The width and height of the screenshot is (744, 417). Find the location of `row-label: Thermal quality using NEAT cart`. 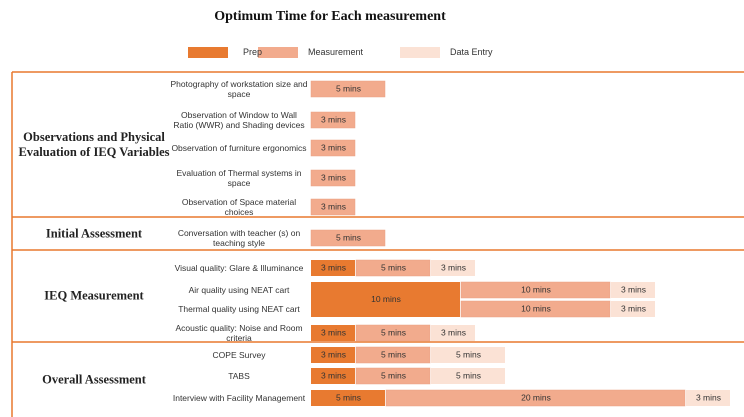

row-label: Thermal quality using NEAT cart is located at coordinates (239, 309).